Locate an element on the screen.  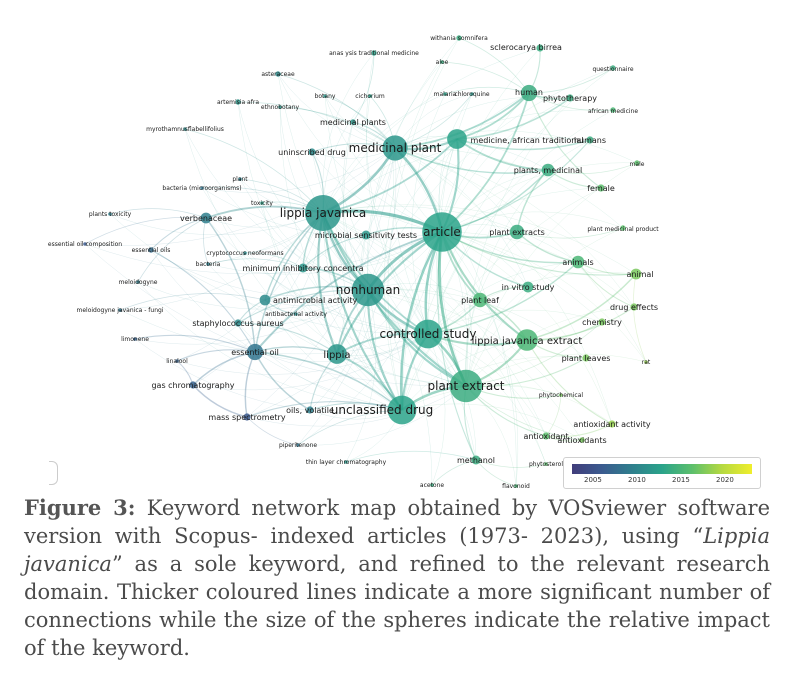
node-plants-medicinal is located at coordinates (548, 170).